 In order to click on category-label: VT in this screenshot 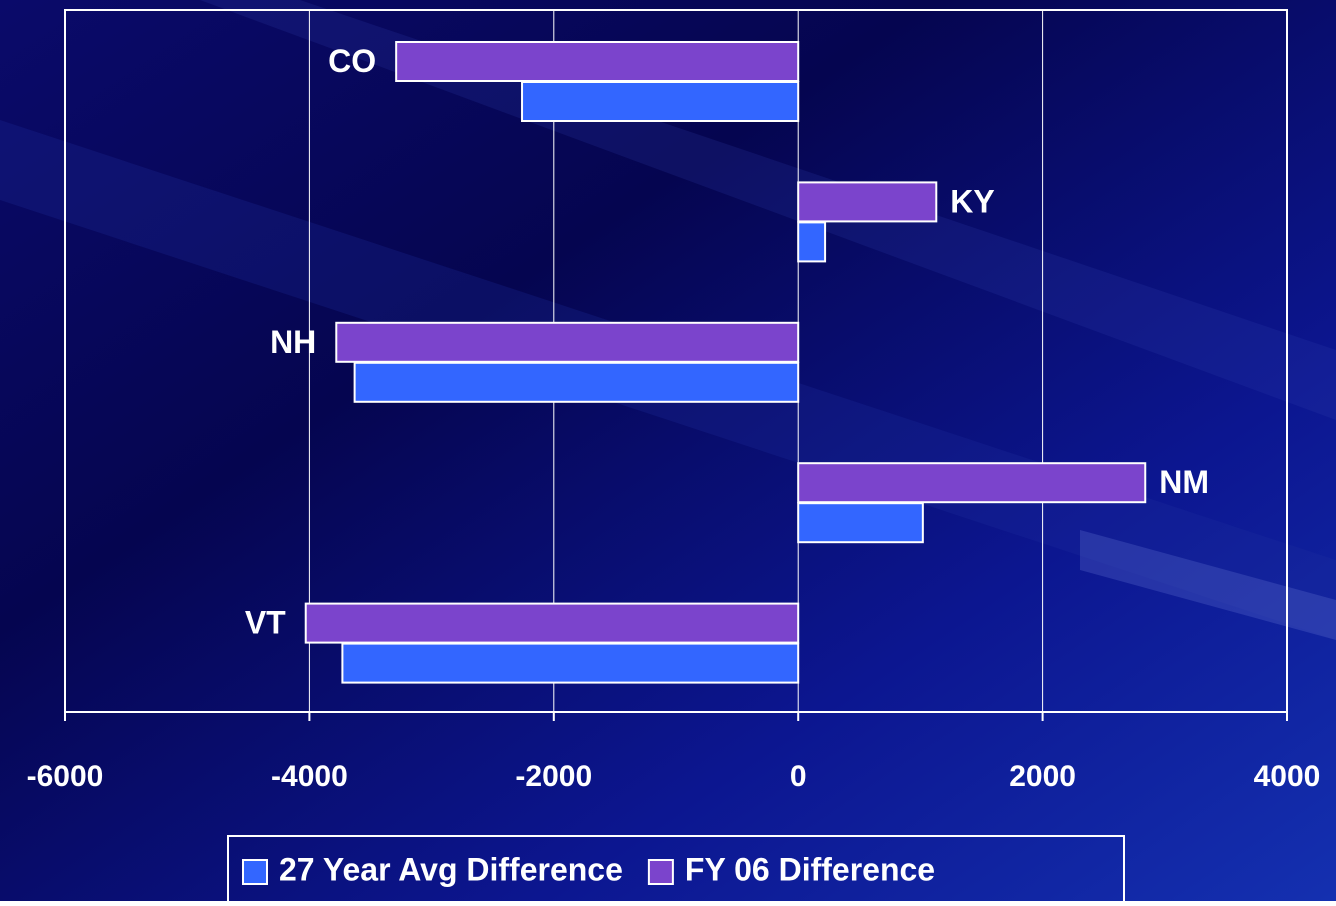, I will do `click(265, 623)`.